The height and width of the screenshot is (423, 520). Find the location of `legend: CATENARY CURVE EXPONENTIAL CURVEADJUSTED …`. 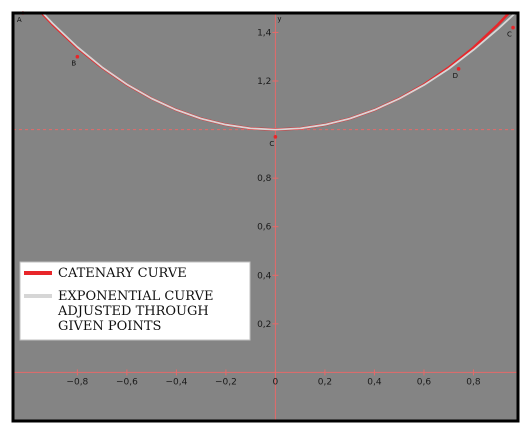

legend: CATENARY CURVE EXPONENTIAL CURVEADJUSTED … is located at coordinates (135, 301).